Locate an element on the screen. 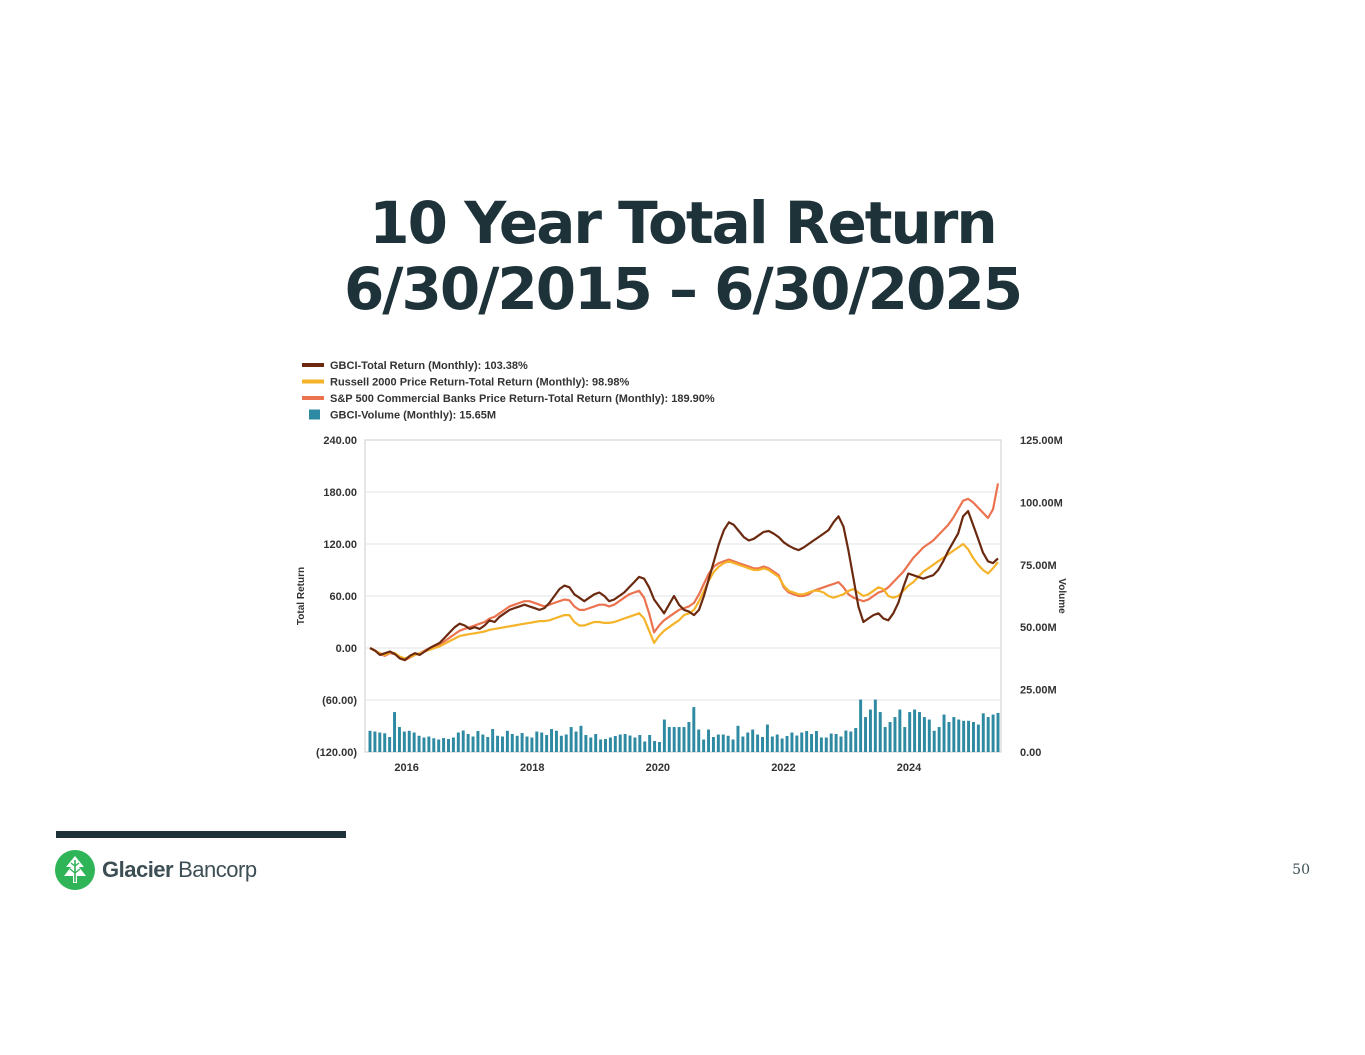 The height and width of the screenshot is (1055, 1365). y-axis-label: Total Return is located at coordinates (301, 596).